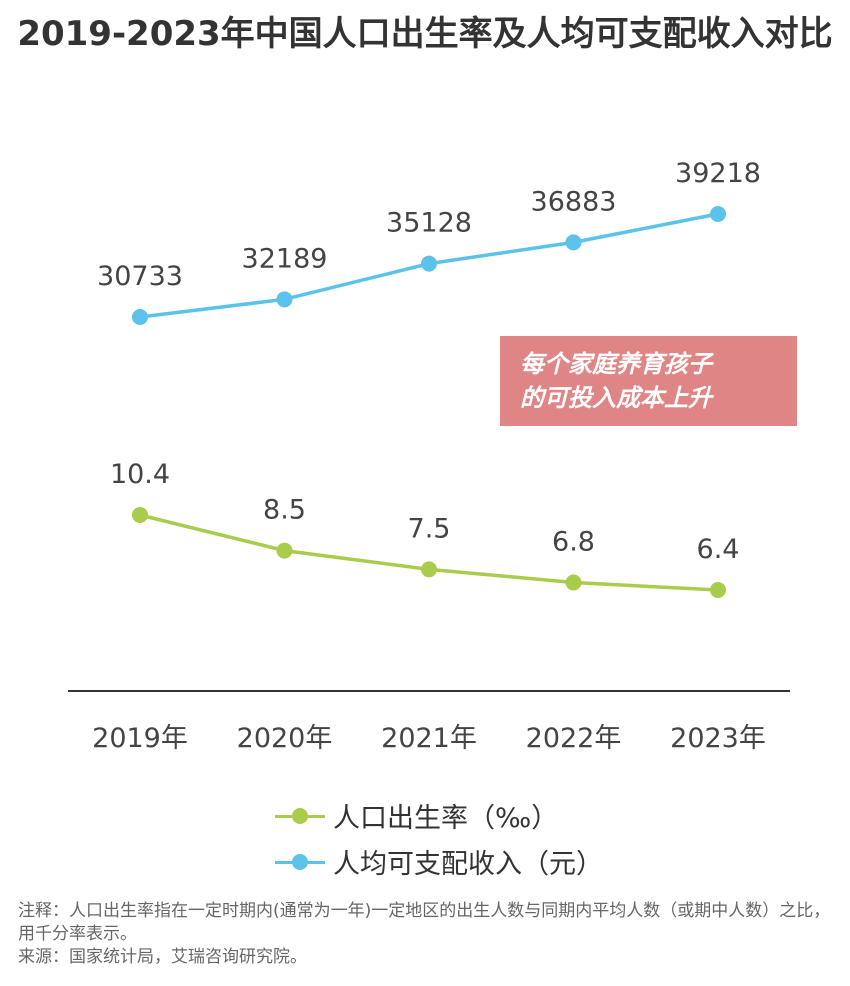 The image size is (850, 986). Describe the element at coordinates (718, 173) in the screenshot. I see `data-label: 39218` at that location.